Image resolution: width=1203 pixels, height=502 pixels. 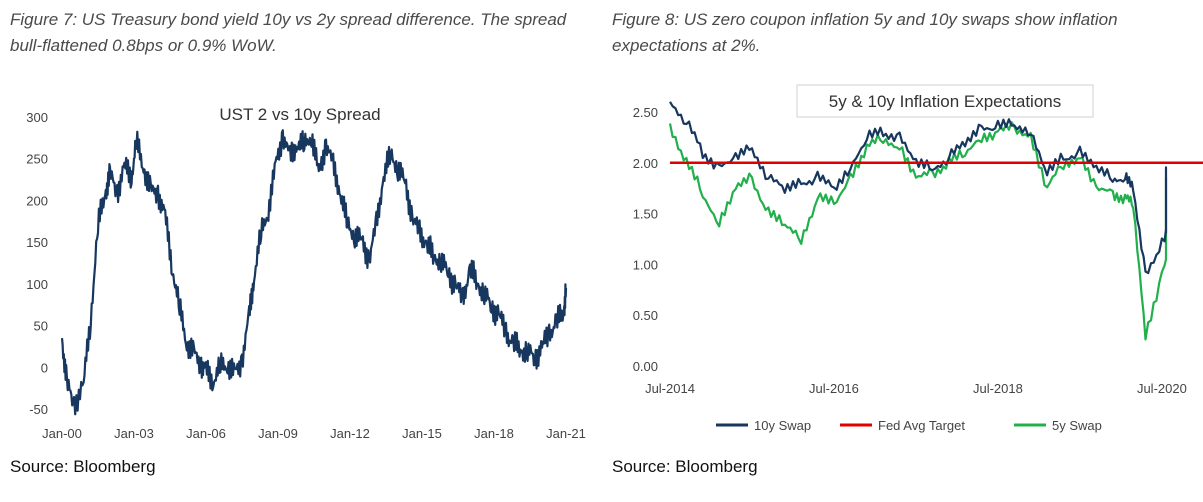 I want to click on y-tick-label: 0.00, so click(x=645, y=366).